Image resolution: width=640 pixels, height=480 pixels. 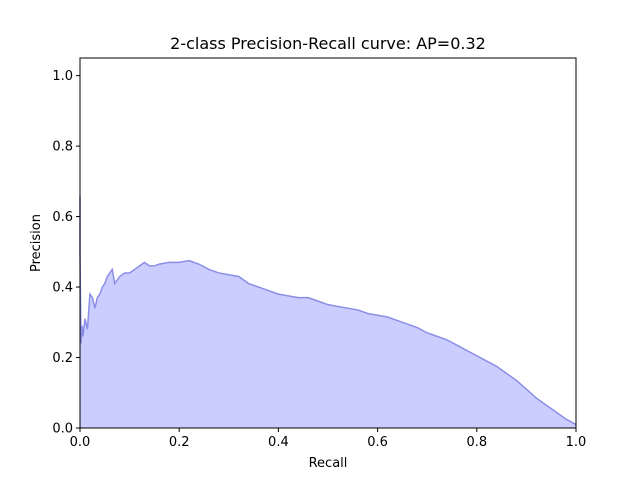 What do you see at coordinates (328, 439) in the screenshot?
I see `x-axis: 0.0 0.2 0.4 0.6 0.8 1.0` at bounding box center [328, 439].